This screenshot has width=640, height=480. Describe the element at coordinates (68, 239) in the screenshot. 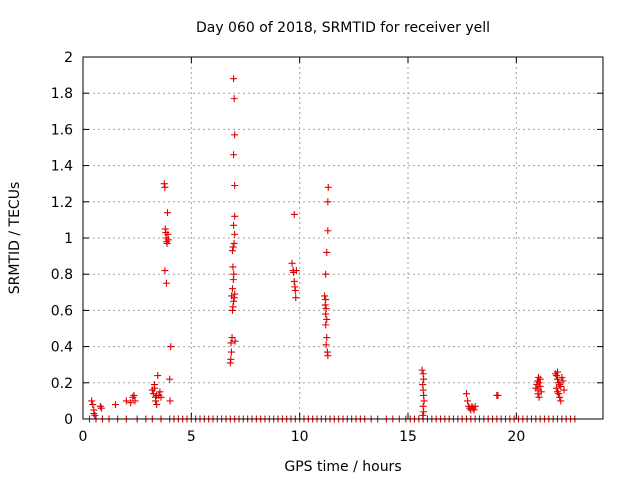

I see `y-tick-label: 1` at that location.